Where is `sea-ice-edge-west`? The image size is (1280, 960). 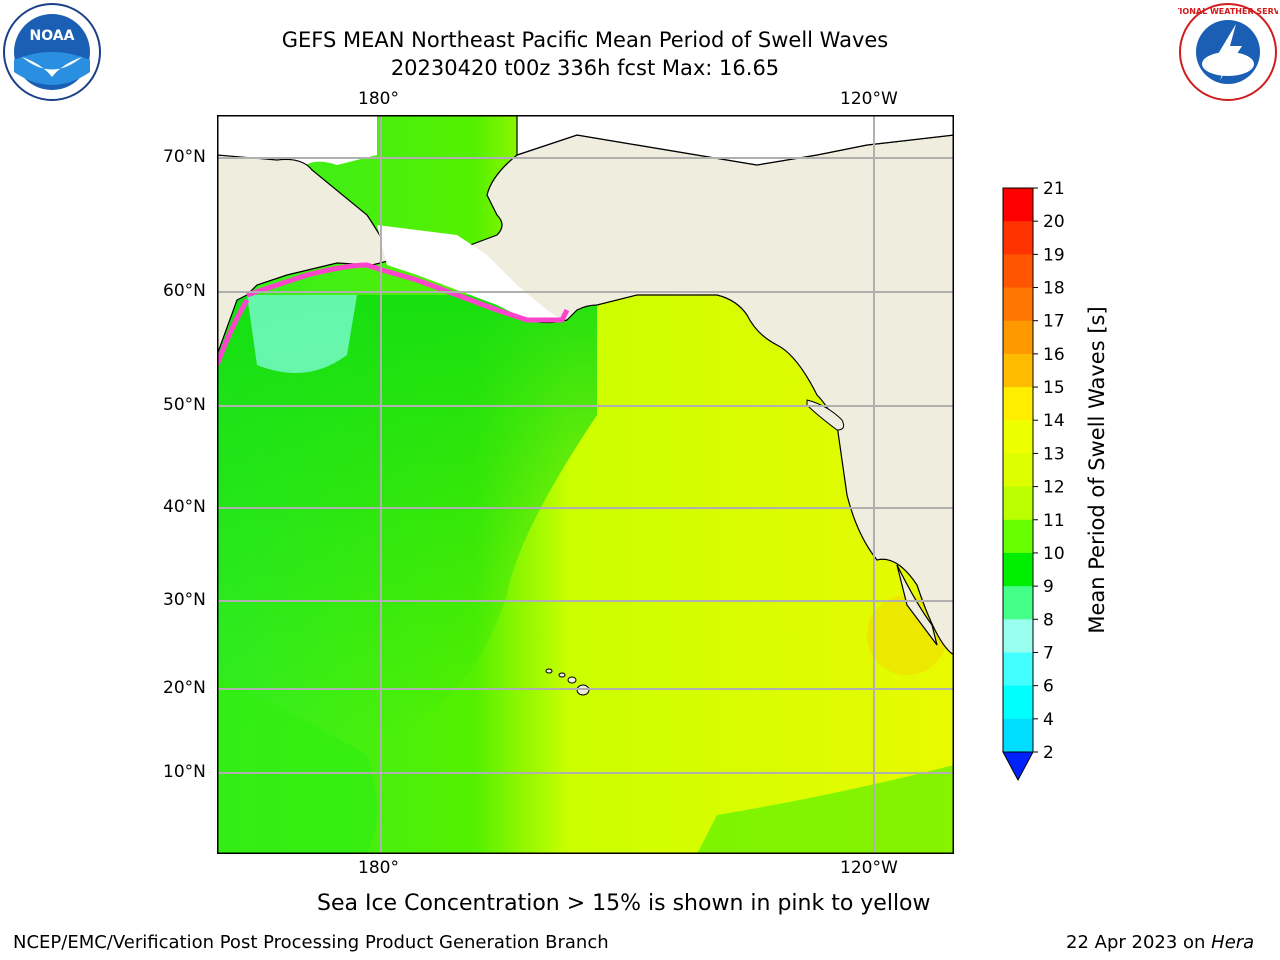 sea-ice-edge-west is located at coordinates (232, 332).